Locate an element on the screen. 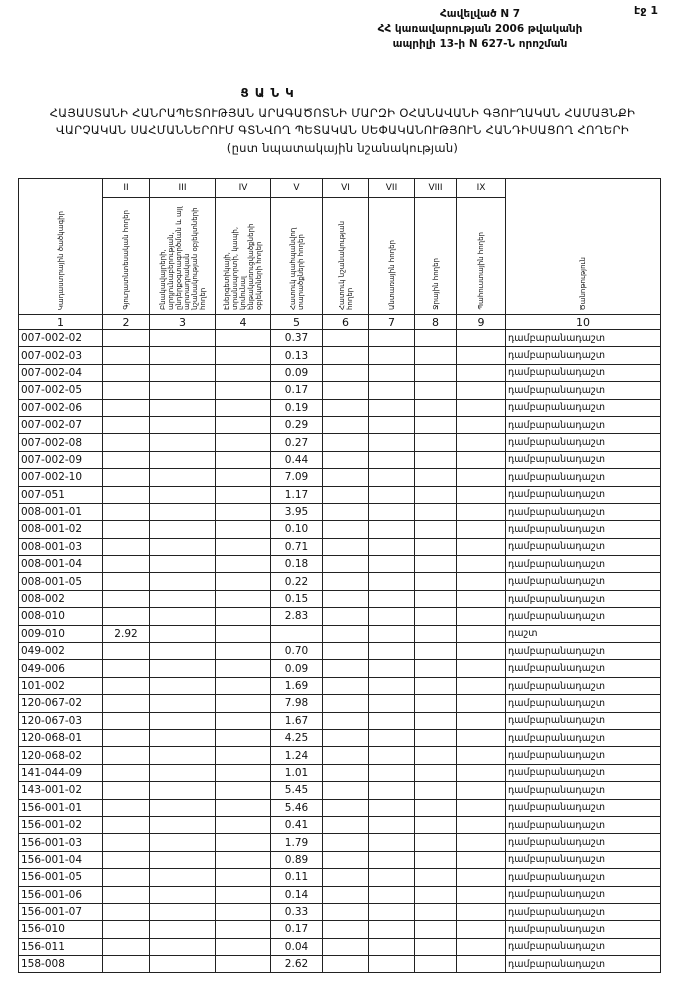 The width and height of the screenshot is (677, 983). cadastral-code: 007-002-04 is located at coordinates (60, 373).